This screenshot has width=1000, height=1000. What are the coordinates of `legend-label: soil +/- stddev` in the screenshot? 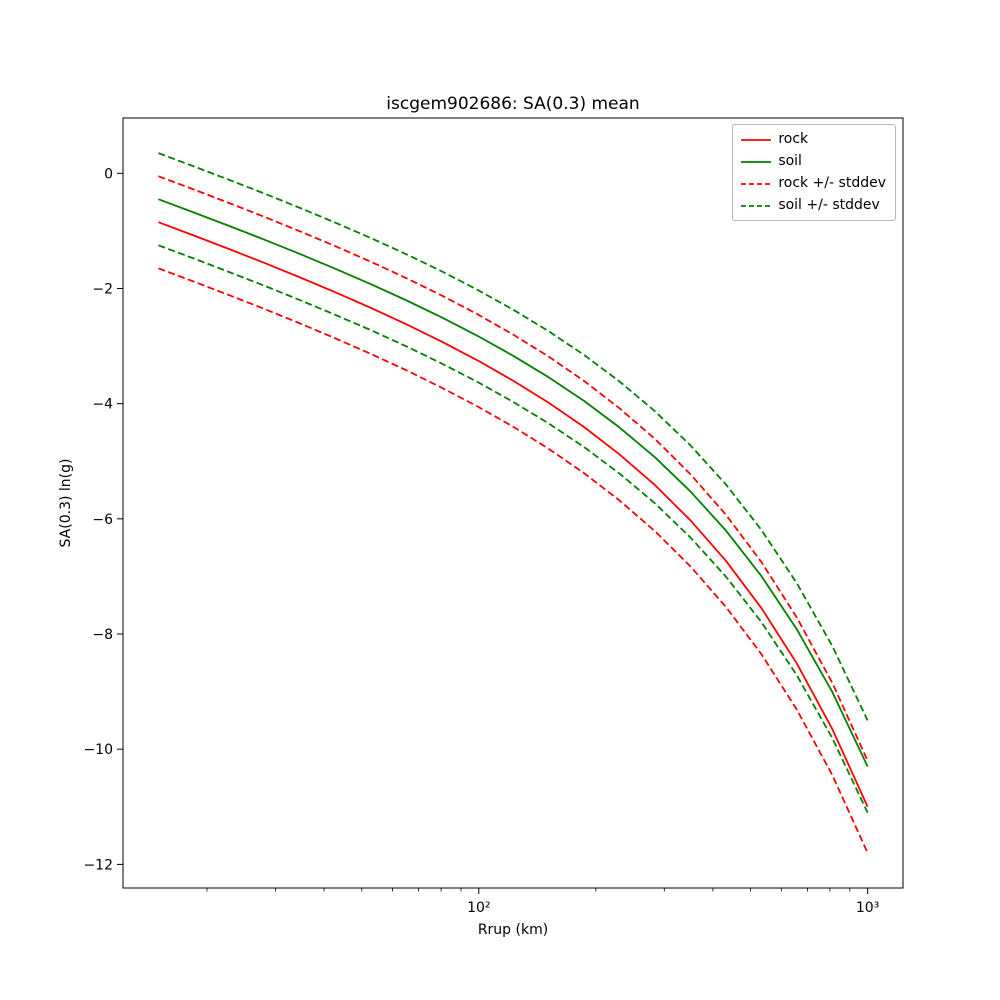 It's located at (829, 205).